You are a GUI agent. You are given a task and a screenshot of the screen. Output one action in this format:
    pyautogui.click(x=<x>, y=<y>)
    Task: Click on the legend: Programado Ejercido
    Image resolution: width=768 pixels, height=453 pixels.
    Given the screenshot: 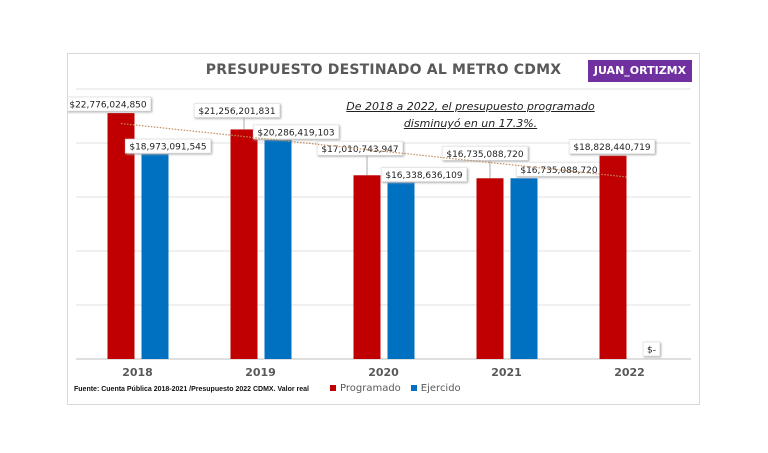 What is the action you would take?
    pyautogui.click(x=395, y=388)
    